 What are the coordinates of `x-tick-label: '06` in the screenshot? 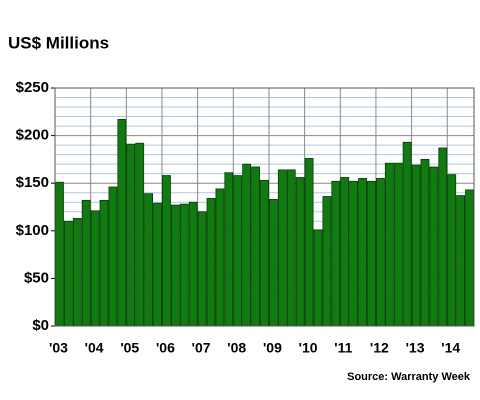 It's located at (165, 348).